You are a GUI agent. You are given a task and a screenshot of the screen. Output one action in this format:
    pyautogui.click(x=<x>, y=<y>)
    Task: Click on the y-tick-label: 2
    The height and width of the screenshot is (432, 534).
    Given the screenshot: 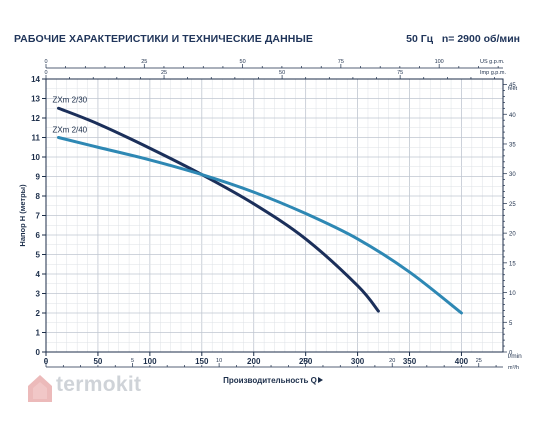 What is the action you would take?
    pyautogui.click(x=38, y=313)
    